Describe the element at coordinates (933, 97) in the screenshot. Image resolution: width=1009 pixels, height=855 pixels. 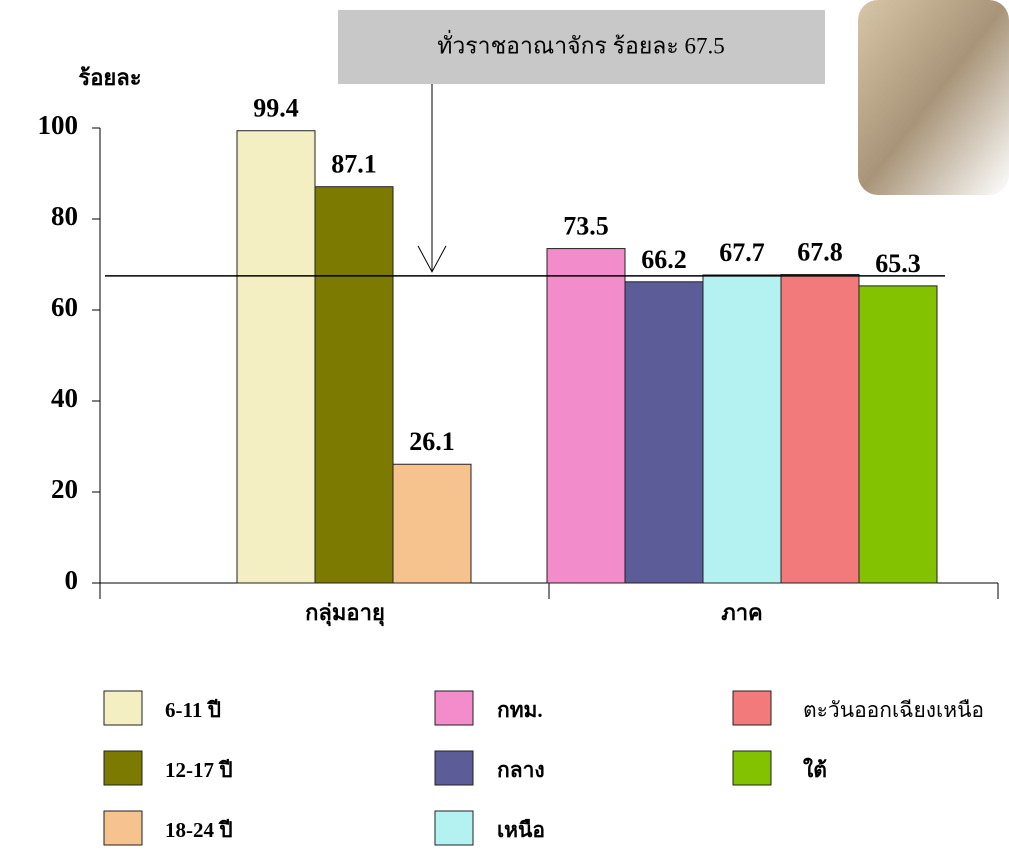
I see `photo` at that location.